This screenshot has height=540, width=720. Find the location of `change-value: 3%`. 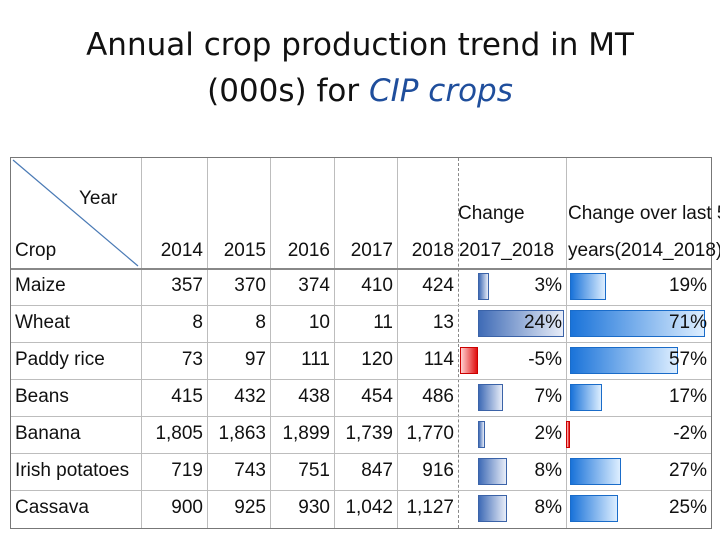

change-value: 3% is located at coordinates (548, 285).